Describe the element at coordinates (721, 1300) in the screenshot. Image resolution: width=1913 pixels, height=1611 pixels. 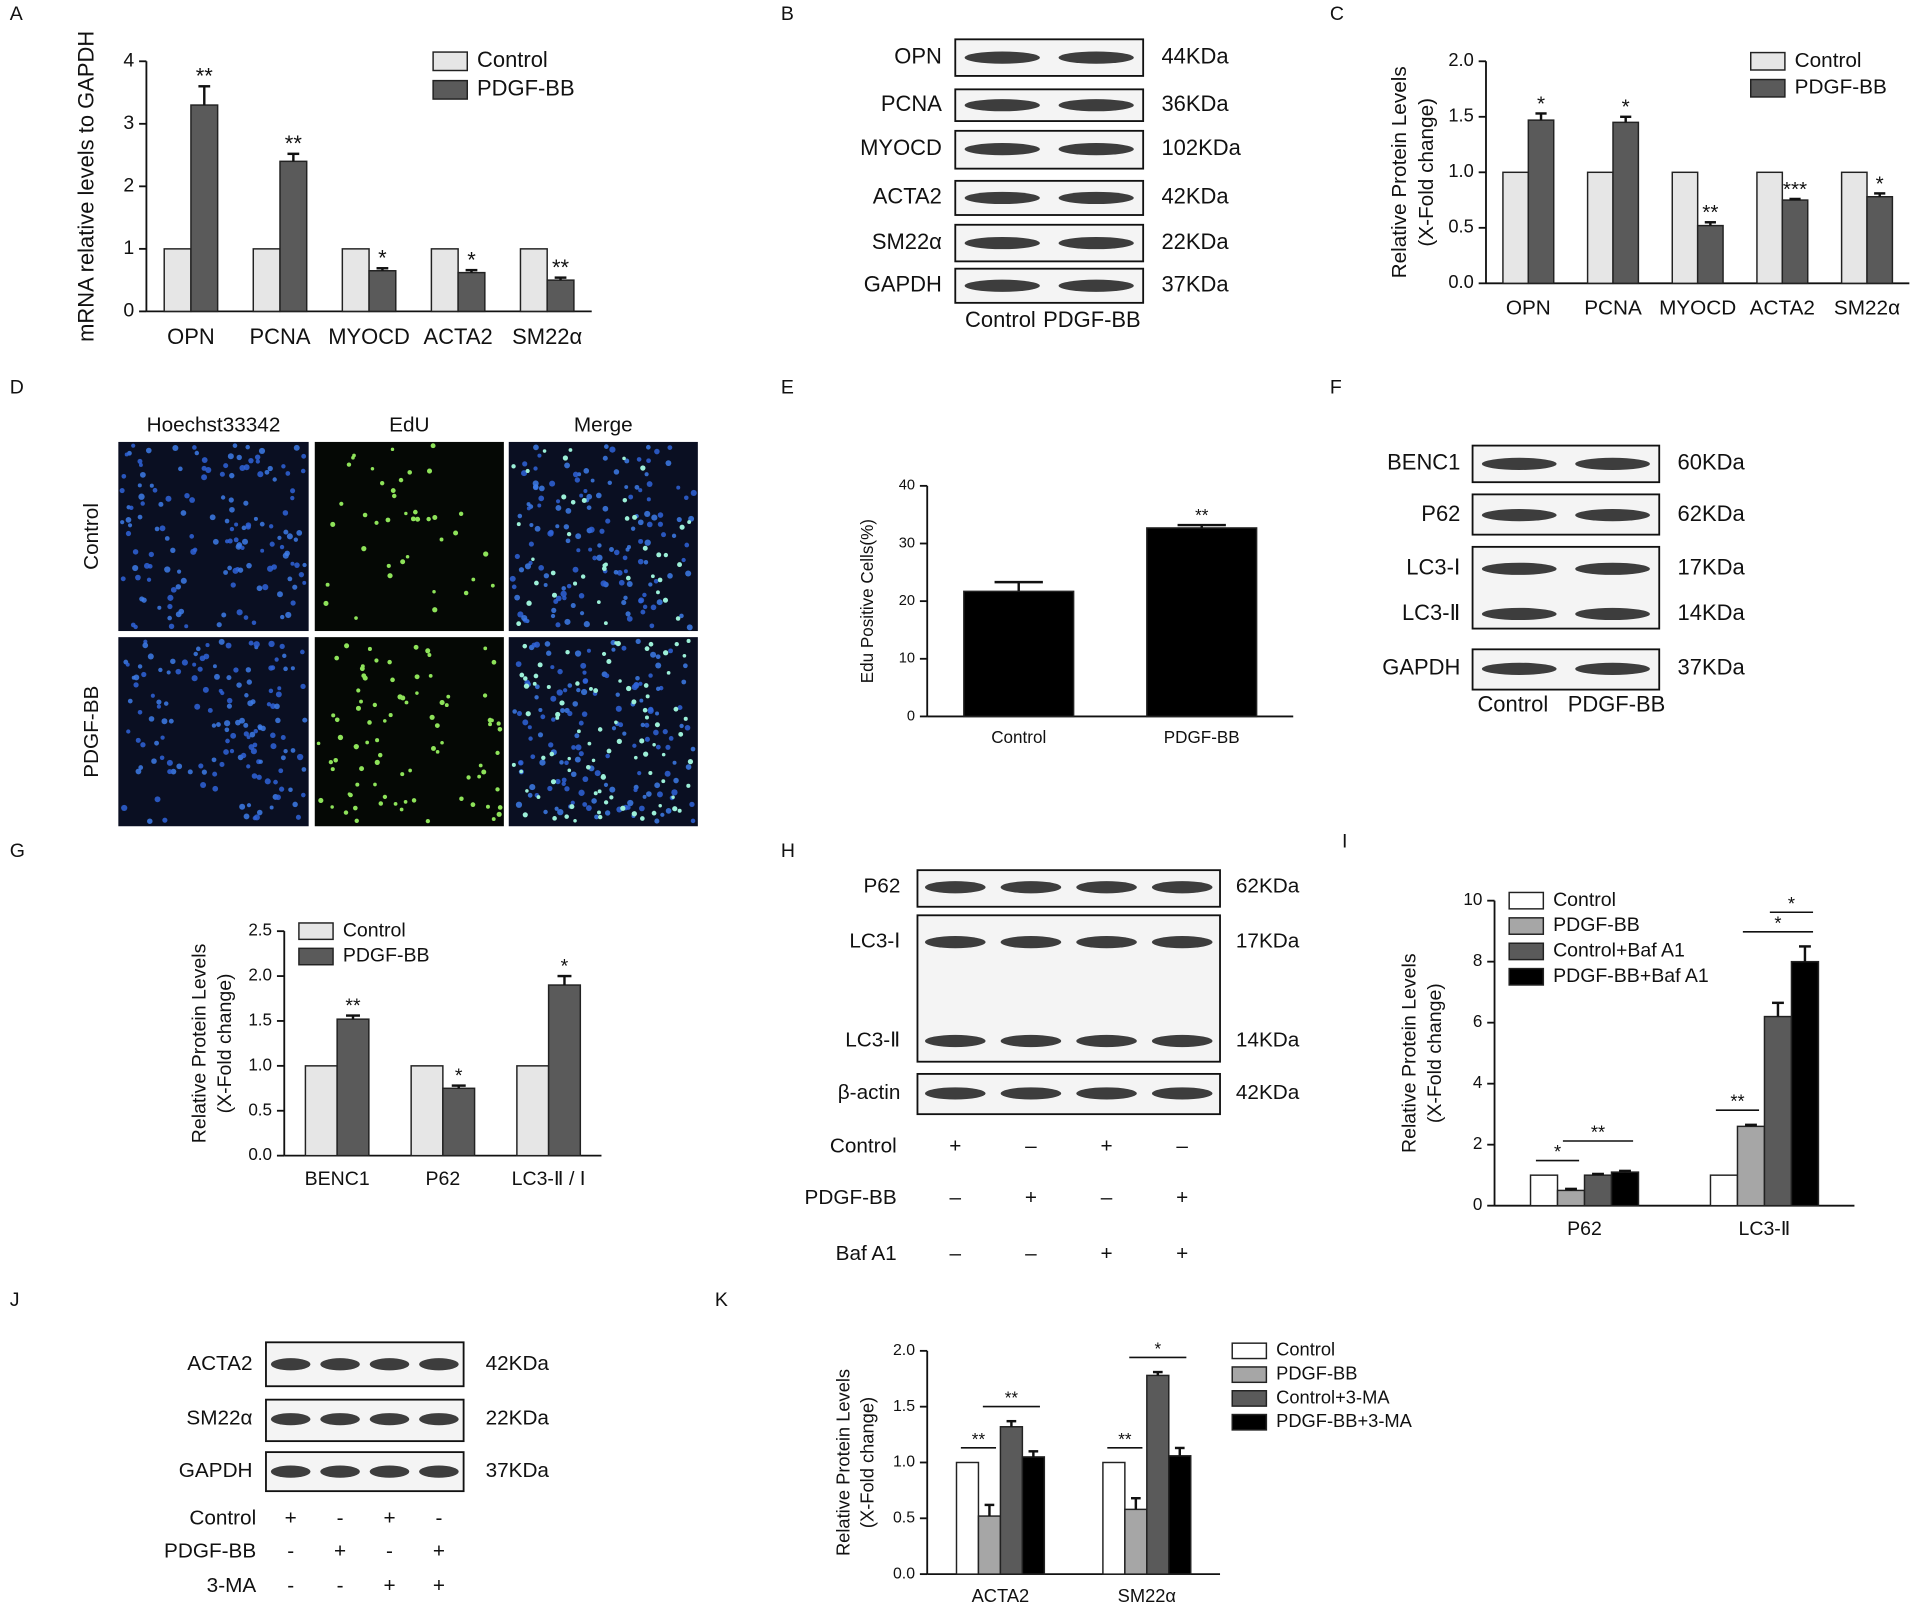
I see `panel-label: K` at that location.